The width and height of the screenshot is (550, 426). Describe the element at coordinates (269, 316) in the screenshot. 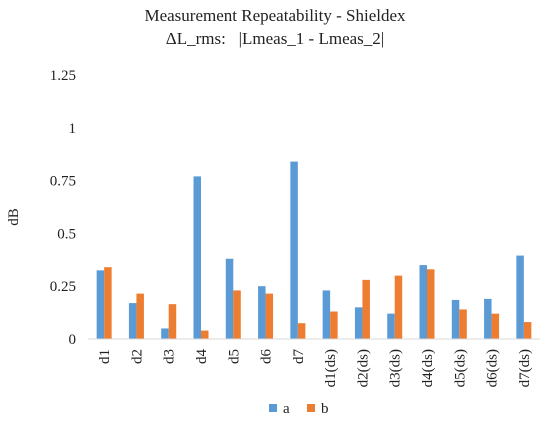

I see `bar-b-d6` at that location.